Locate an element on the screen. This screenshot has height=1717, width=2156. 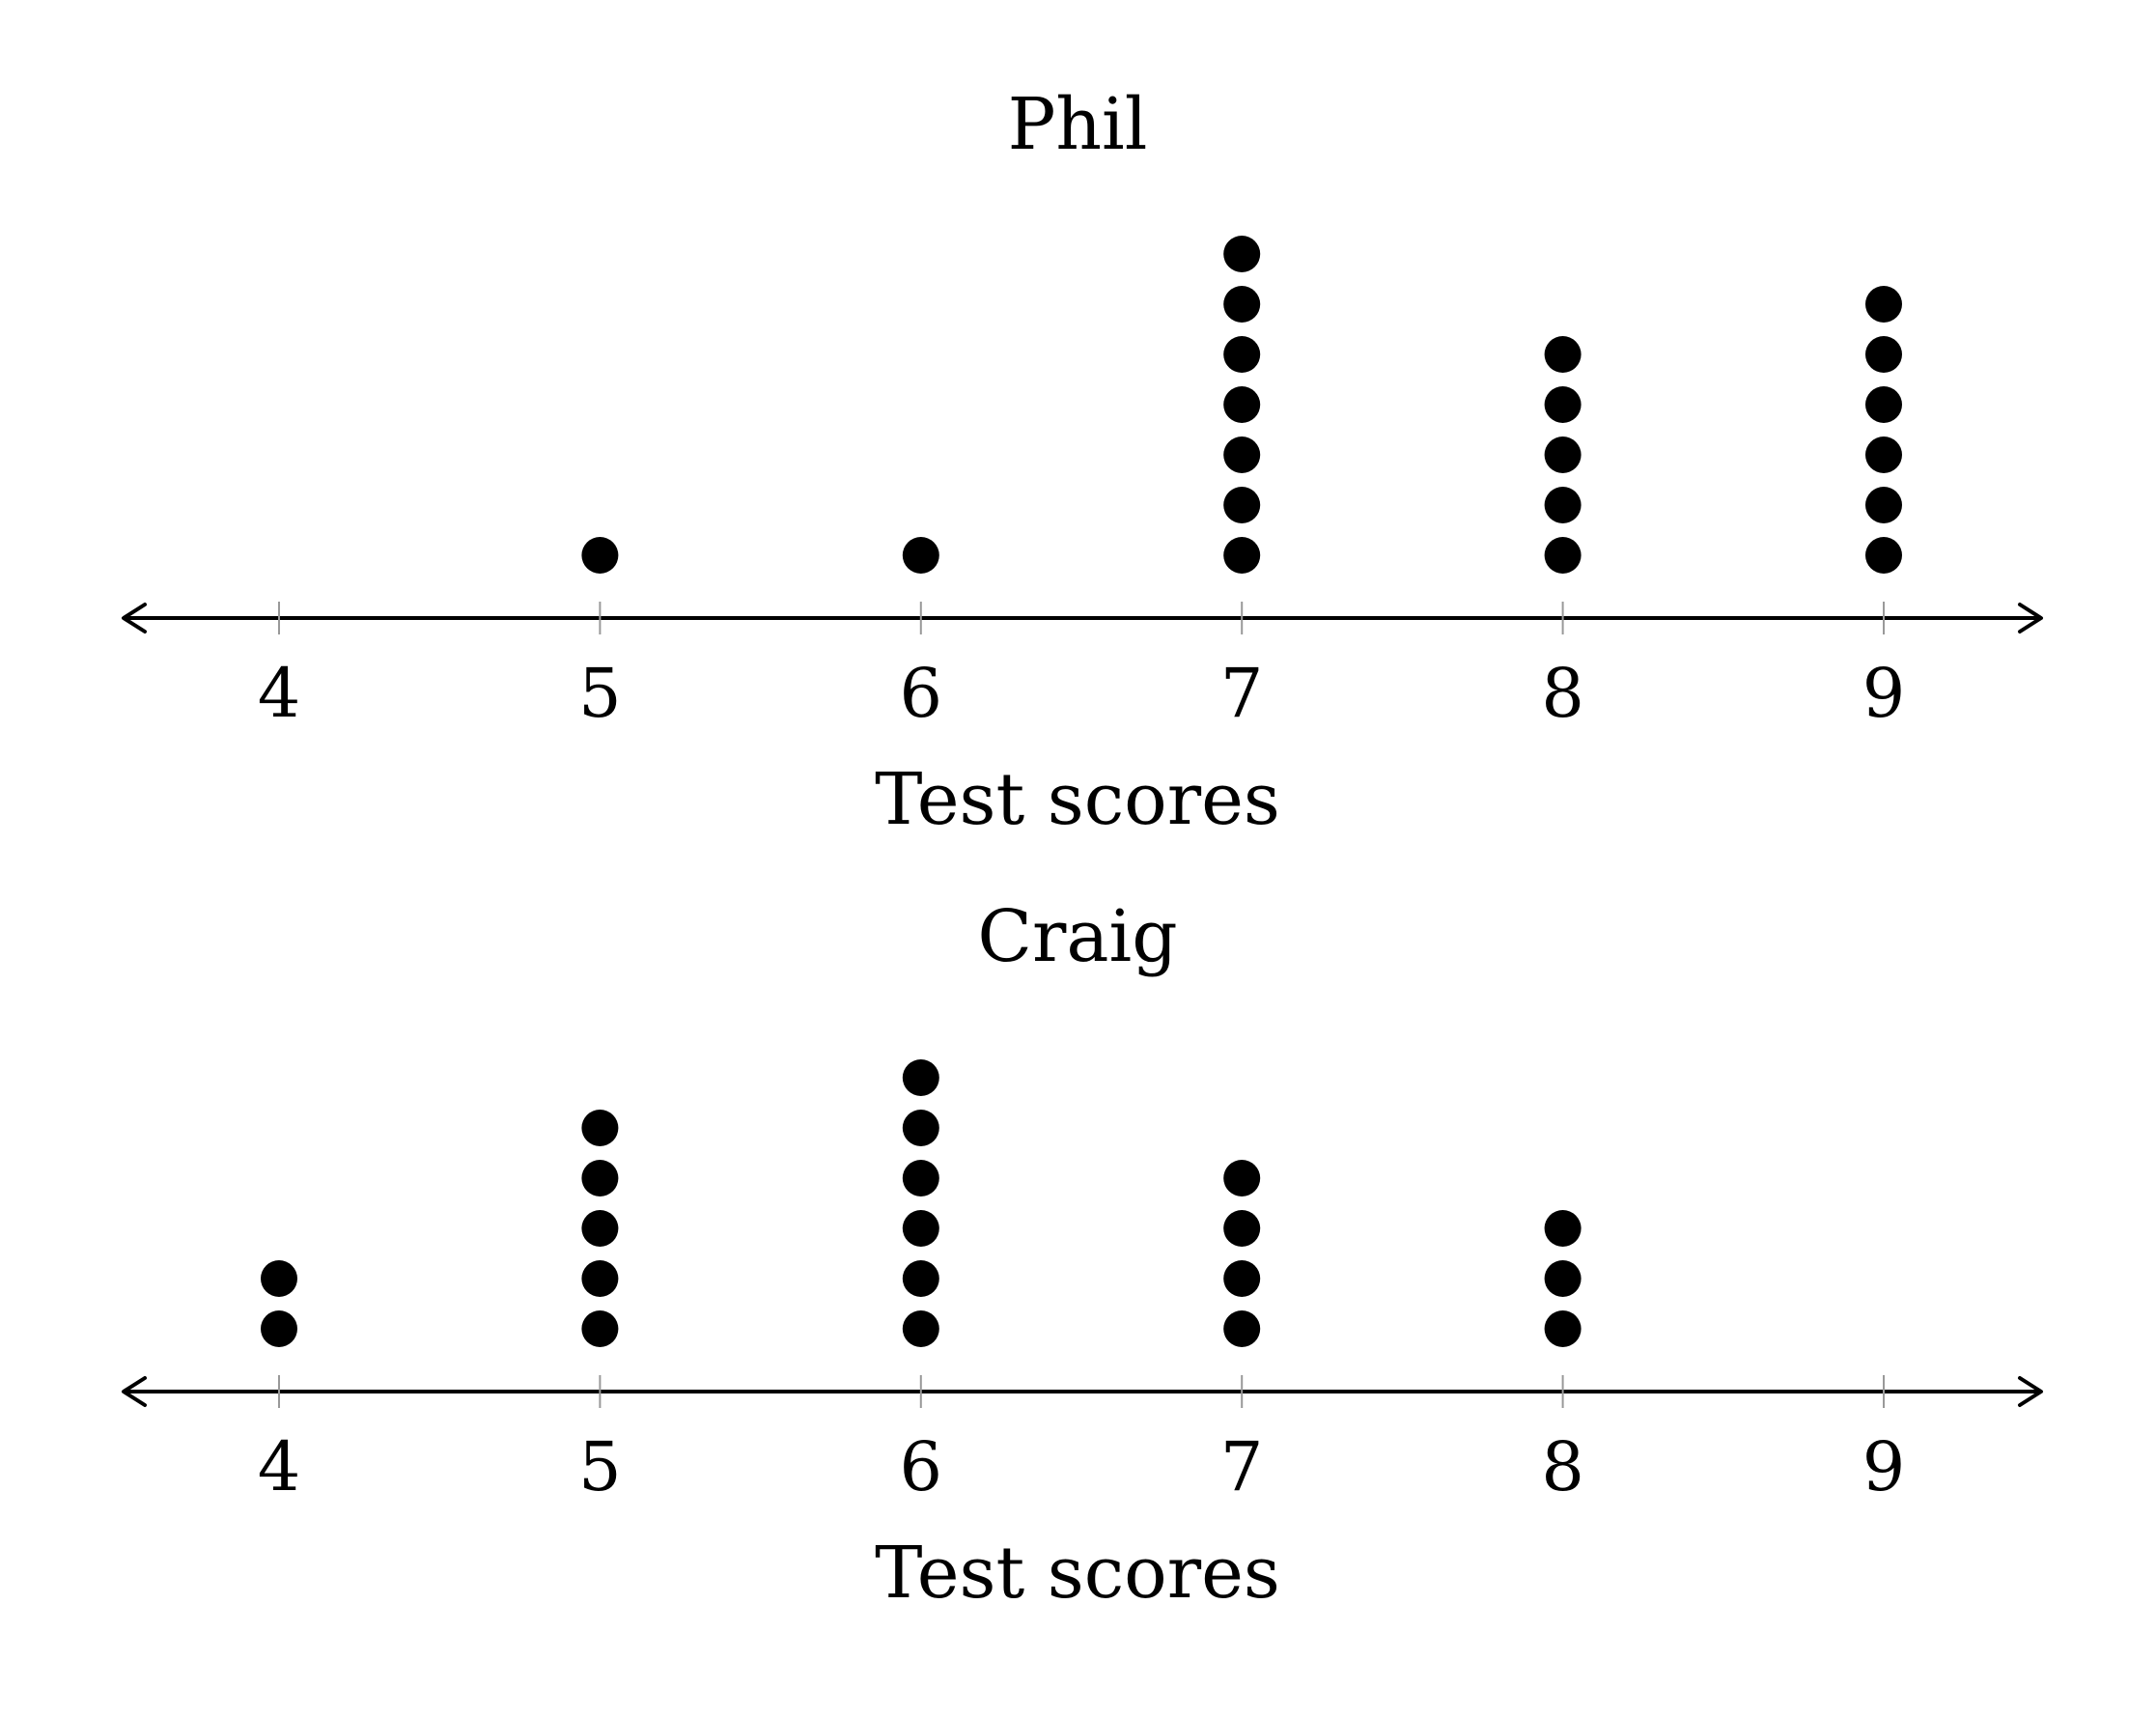
plot-title: Craig is located at coordinates (1077, 936).